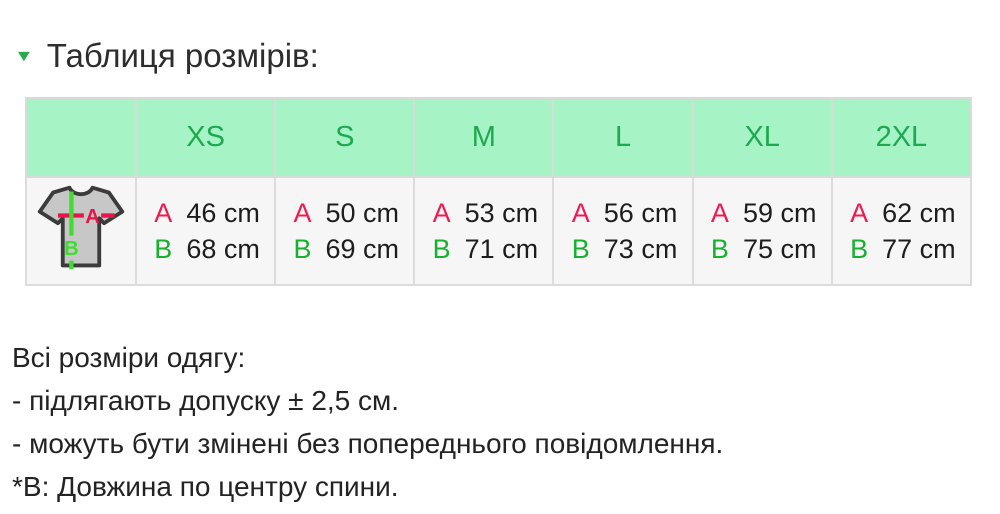  I want to click on measure-b-value: 73 cm, so click(640, 249).